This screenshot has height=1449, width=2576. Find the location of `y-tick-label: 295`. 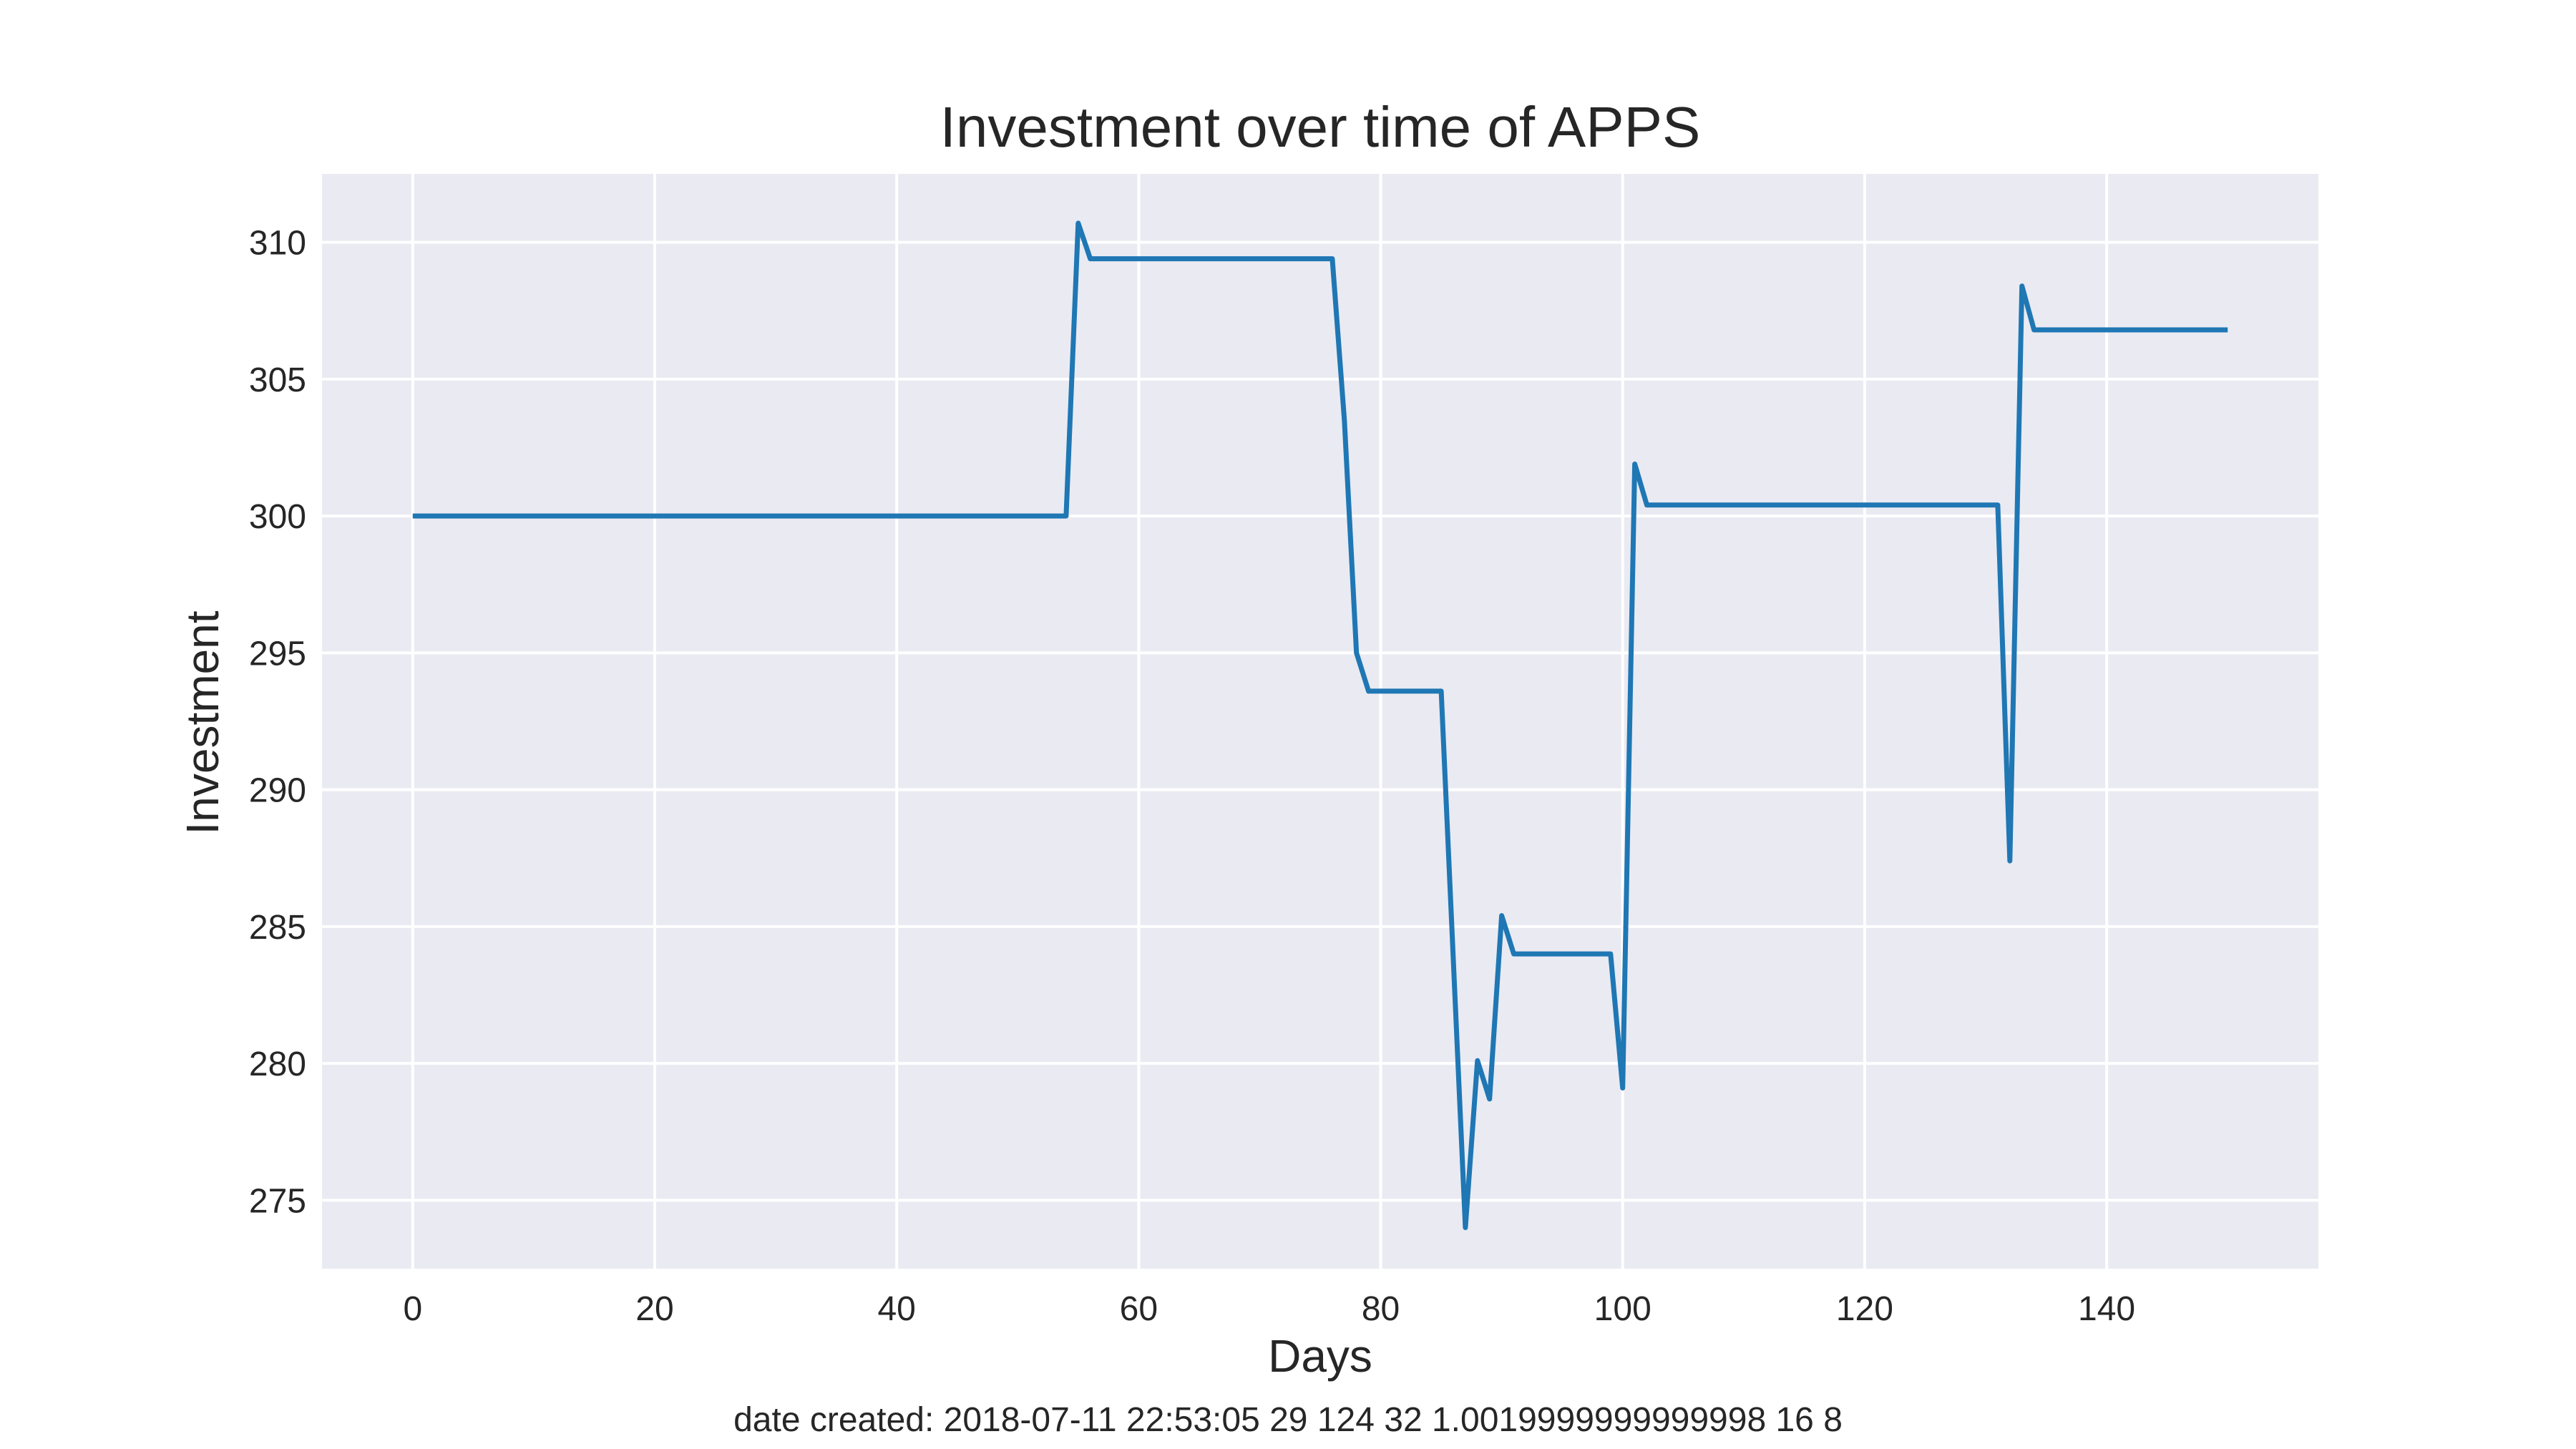

y-tick-label: 295 is located at coordinates (277, 654).